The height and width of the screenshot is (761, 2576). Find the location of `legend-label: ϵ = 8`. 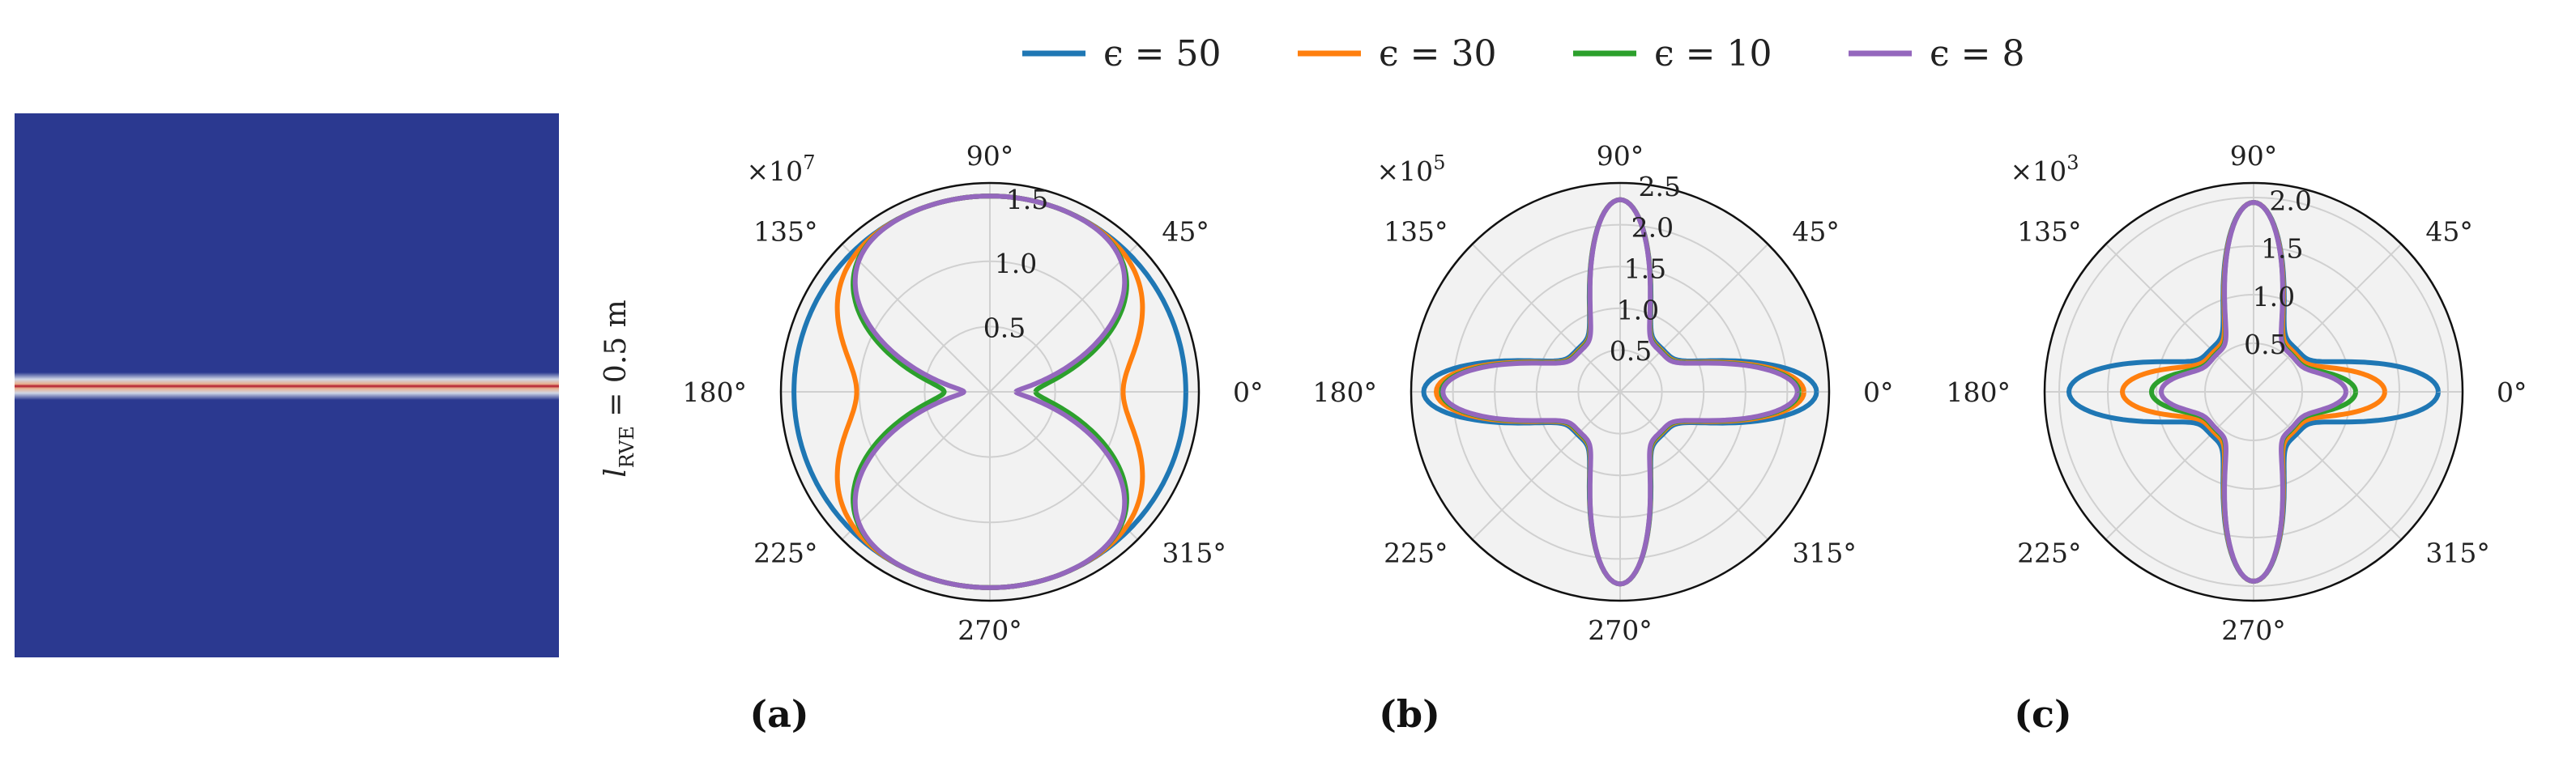

legend-label: ϵ = 8 is located at coordinates (1977, 53).